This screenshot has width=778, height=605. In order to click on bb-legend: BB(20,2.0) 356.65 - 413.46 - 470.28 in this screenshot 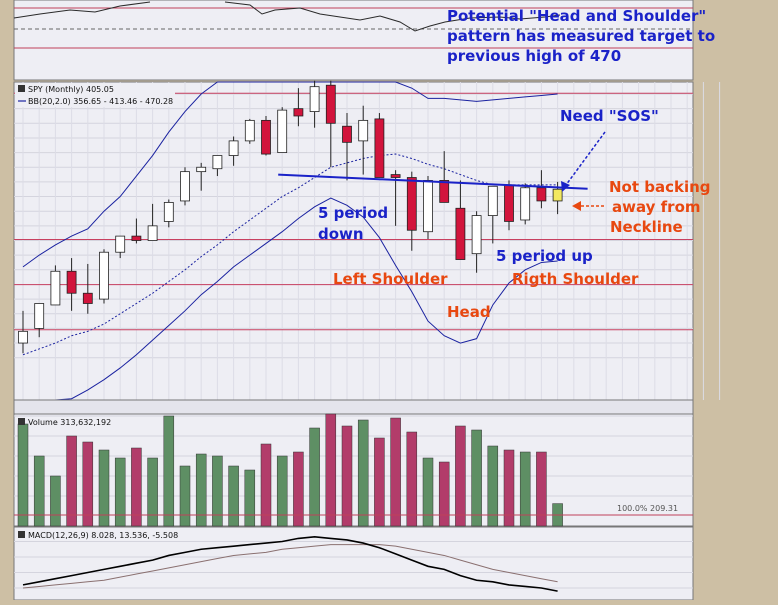, I will do `click(100, 101)`.